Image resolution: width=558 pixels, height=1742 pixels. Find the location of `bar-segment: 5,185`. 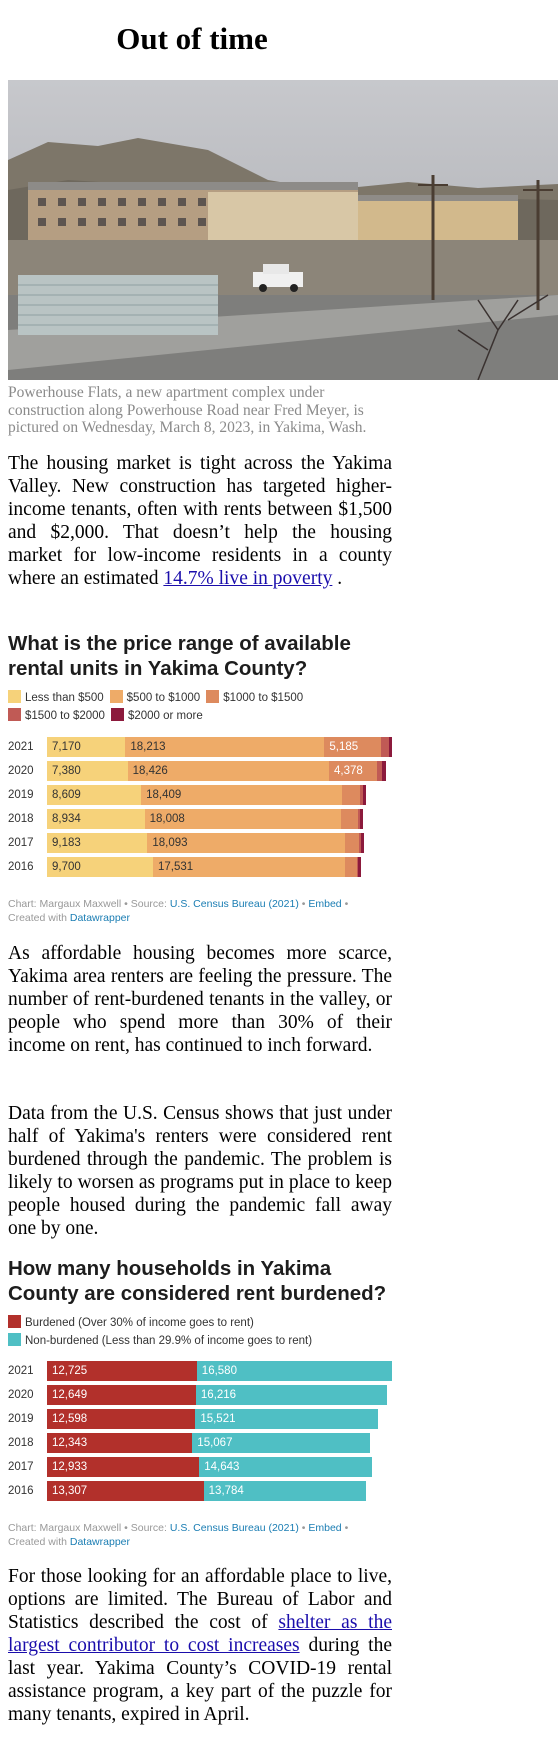

bar-segment: 5,185 is located at coordinates (353, 747).